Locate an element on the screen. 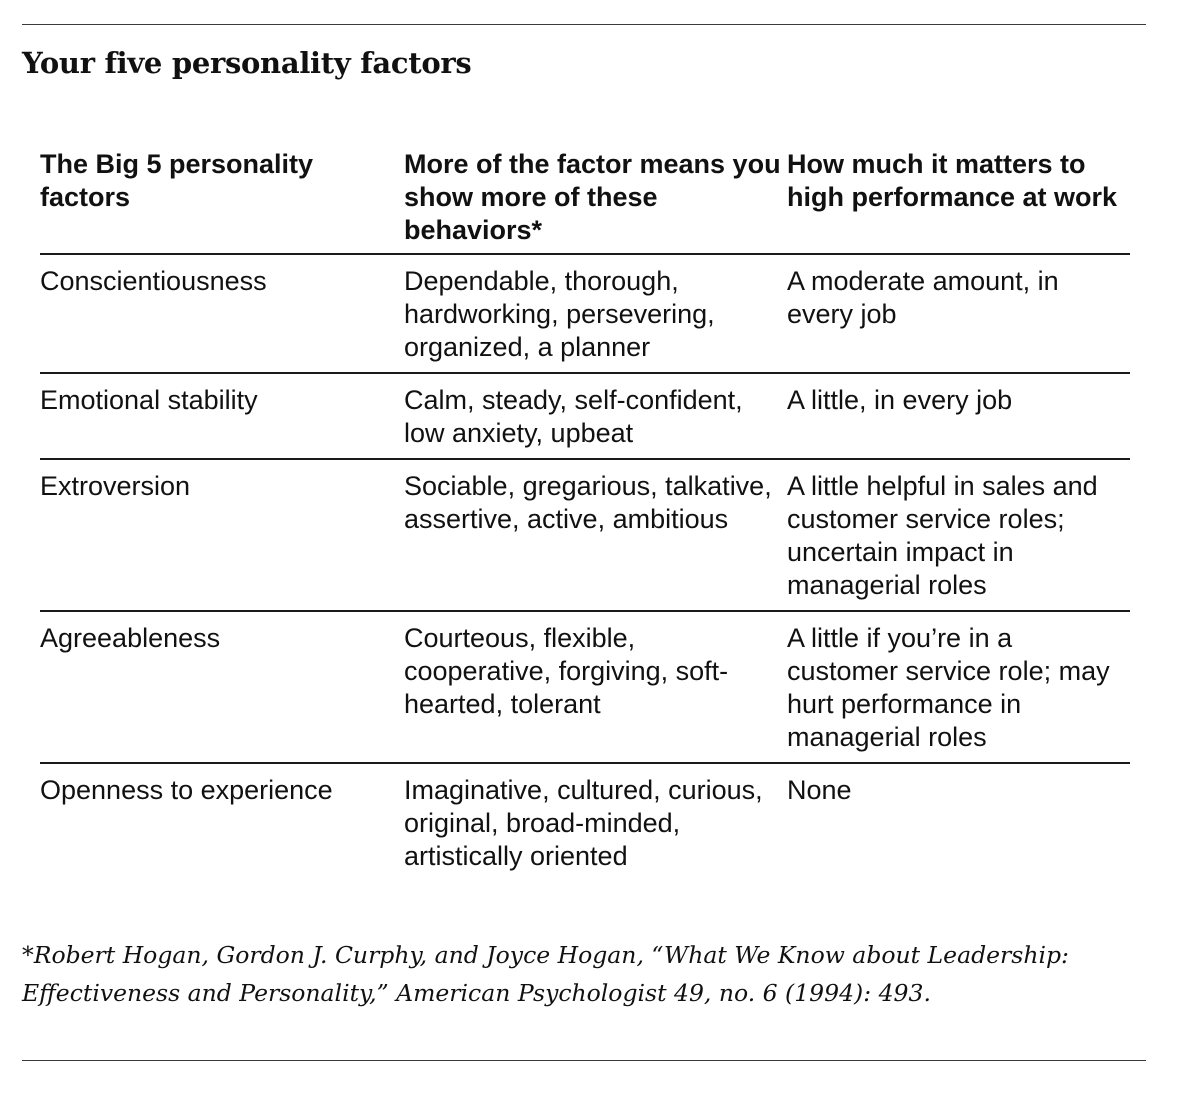 The width and height of the screenshot is (1202, 1094). importance-cell: A little, in every job is located at coordinates (958, 416).